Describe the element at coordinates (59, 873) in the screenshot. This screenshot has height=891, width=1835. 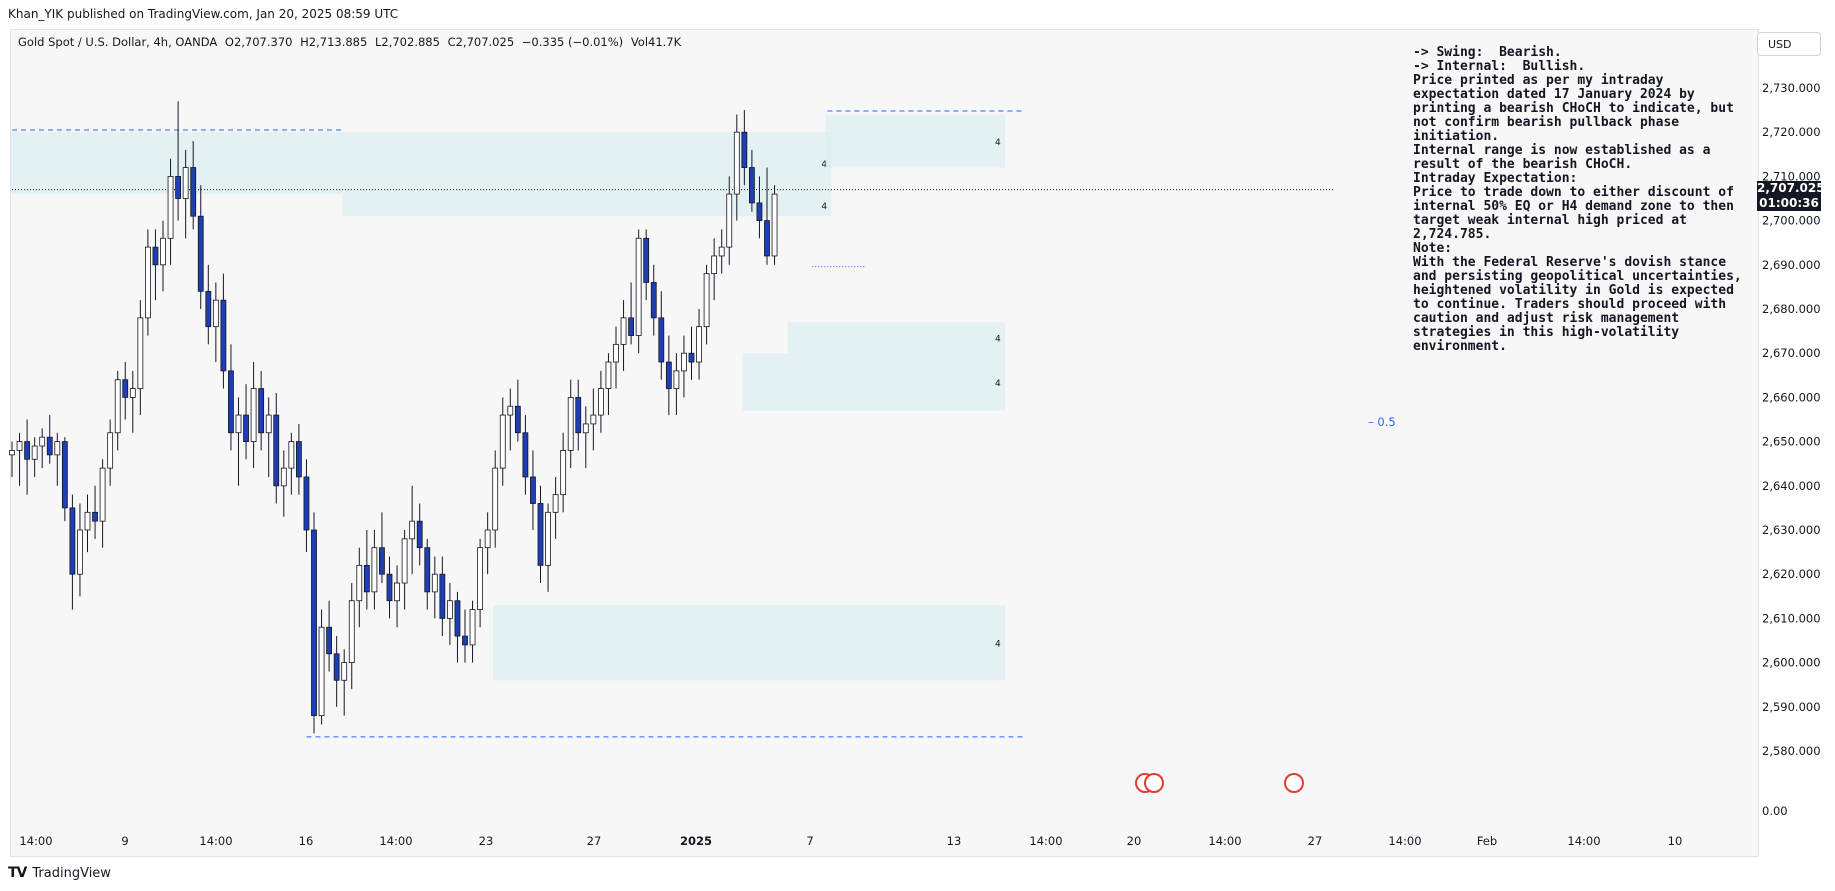
I see `tradingview-footer: TV TradingView` at that location.